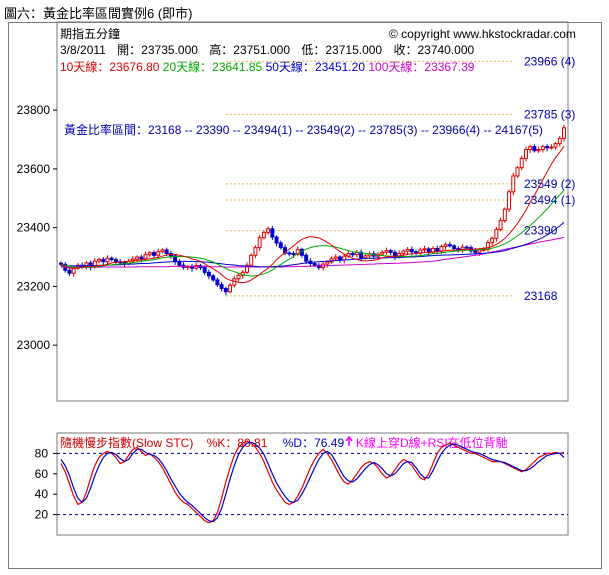 The image size is (609, 575). What do you see at coordinates (298, 443) in the screenshot?
I see `stc-d-label: %D：` at bounding box center [298, 443].